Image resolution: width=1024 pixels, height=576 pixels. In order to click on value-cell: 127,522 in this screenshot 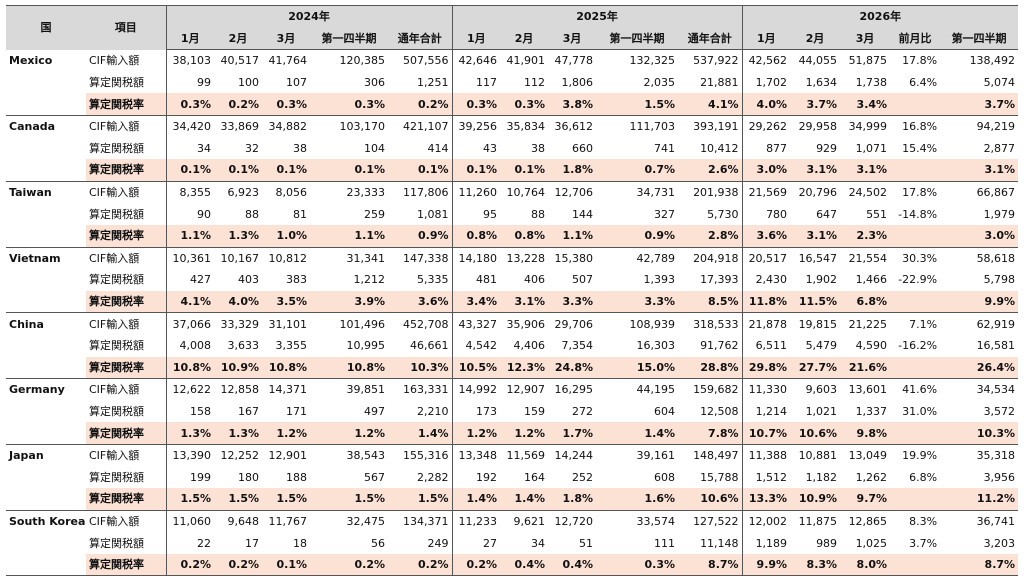, I will do `click(710, 521)`.